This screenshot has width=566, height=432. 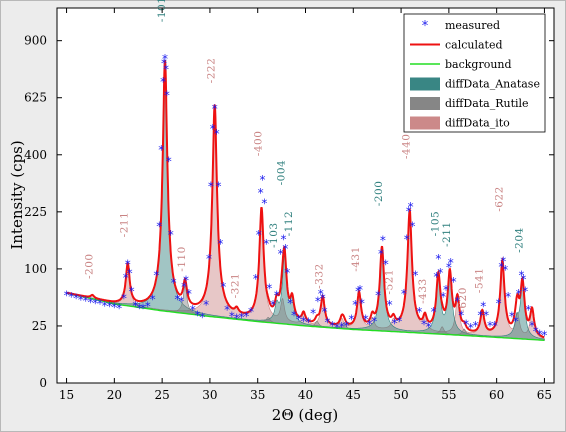 I want to click on peak-label-ito: -521, so click(x=390, y=282).